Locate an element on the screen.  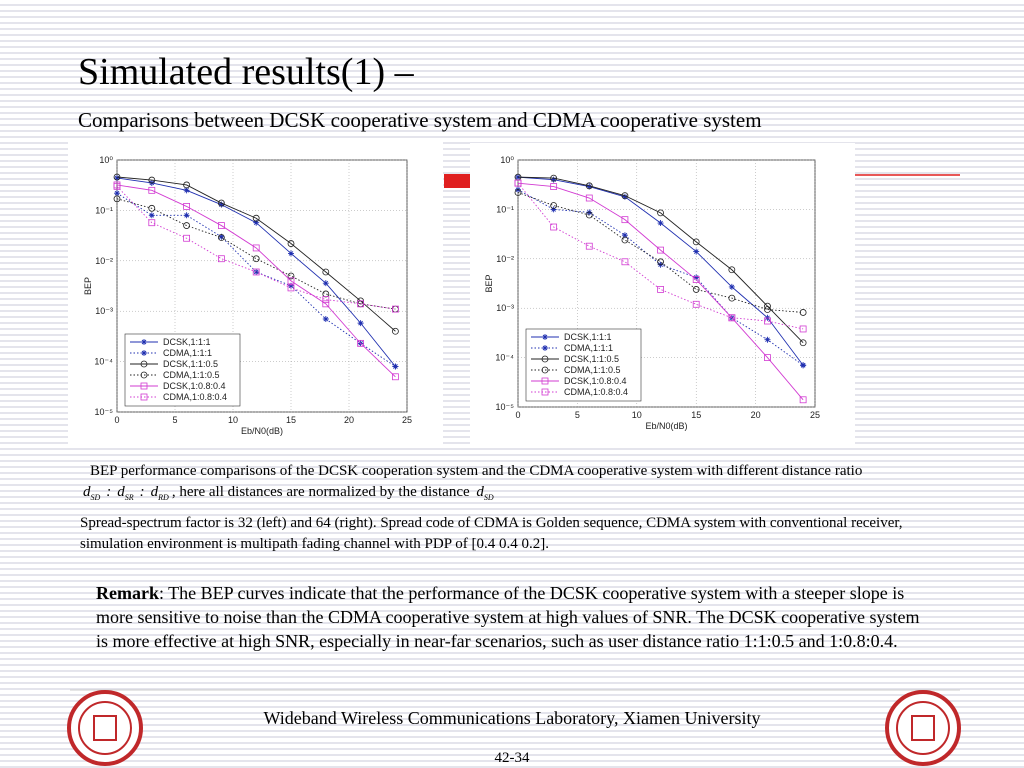
math: dSR is located at coordinates (125, 493).